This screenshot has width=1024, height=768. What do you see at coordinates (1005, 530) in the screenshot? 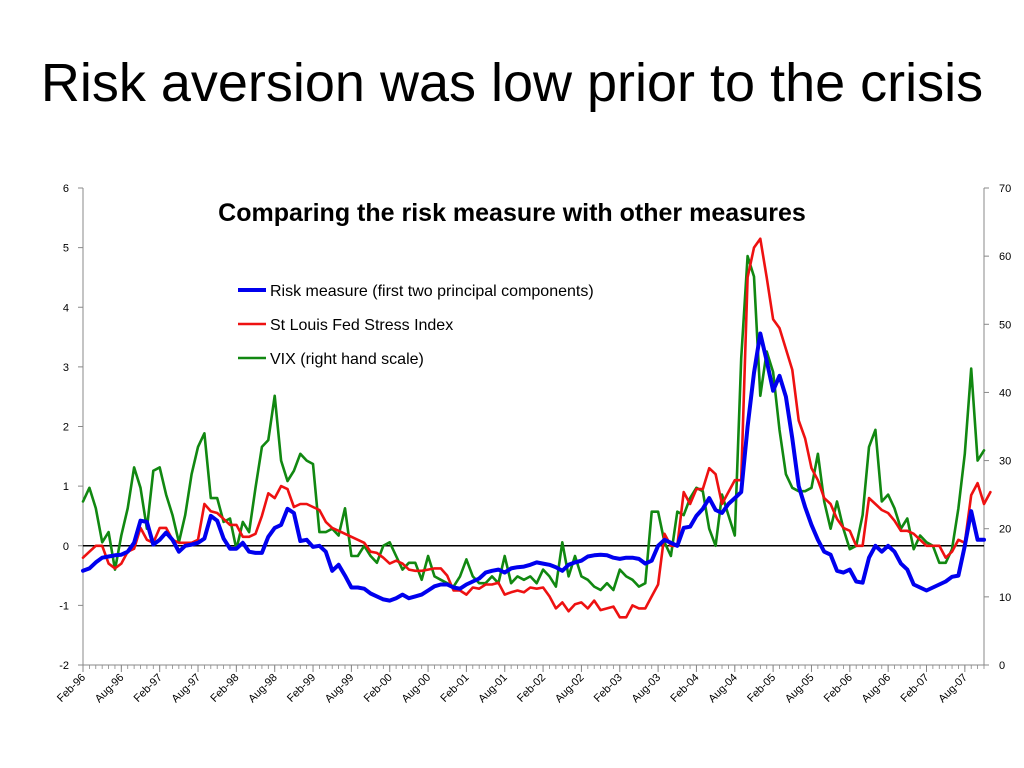
I see `right-y-tick-label: 20` at bounding box center [1005, 530].